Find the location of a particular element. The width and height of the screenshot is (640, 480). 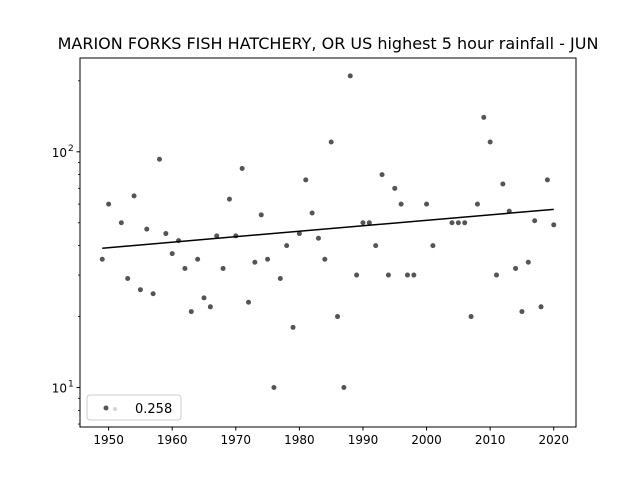

x-tick-label: 2020 is located at coordinates (553, 440).